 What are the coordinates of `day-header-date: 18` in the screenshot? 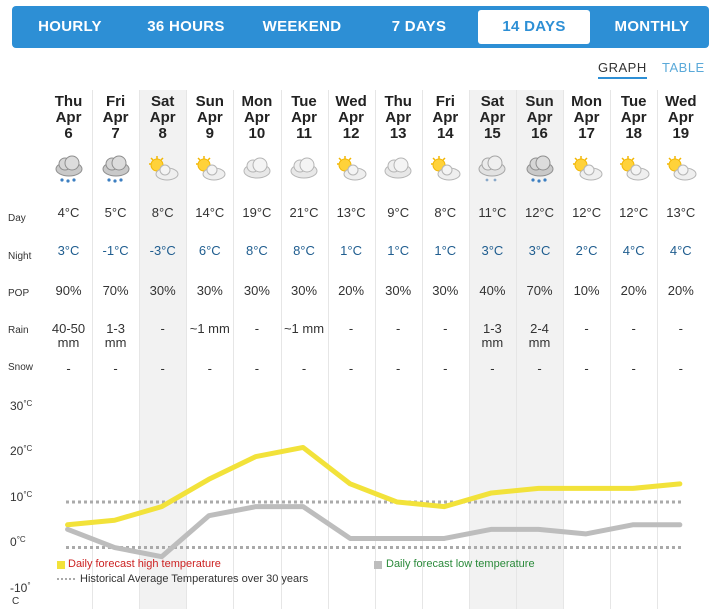 It's located at (634, 133).